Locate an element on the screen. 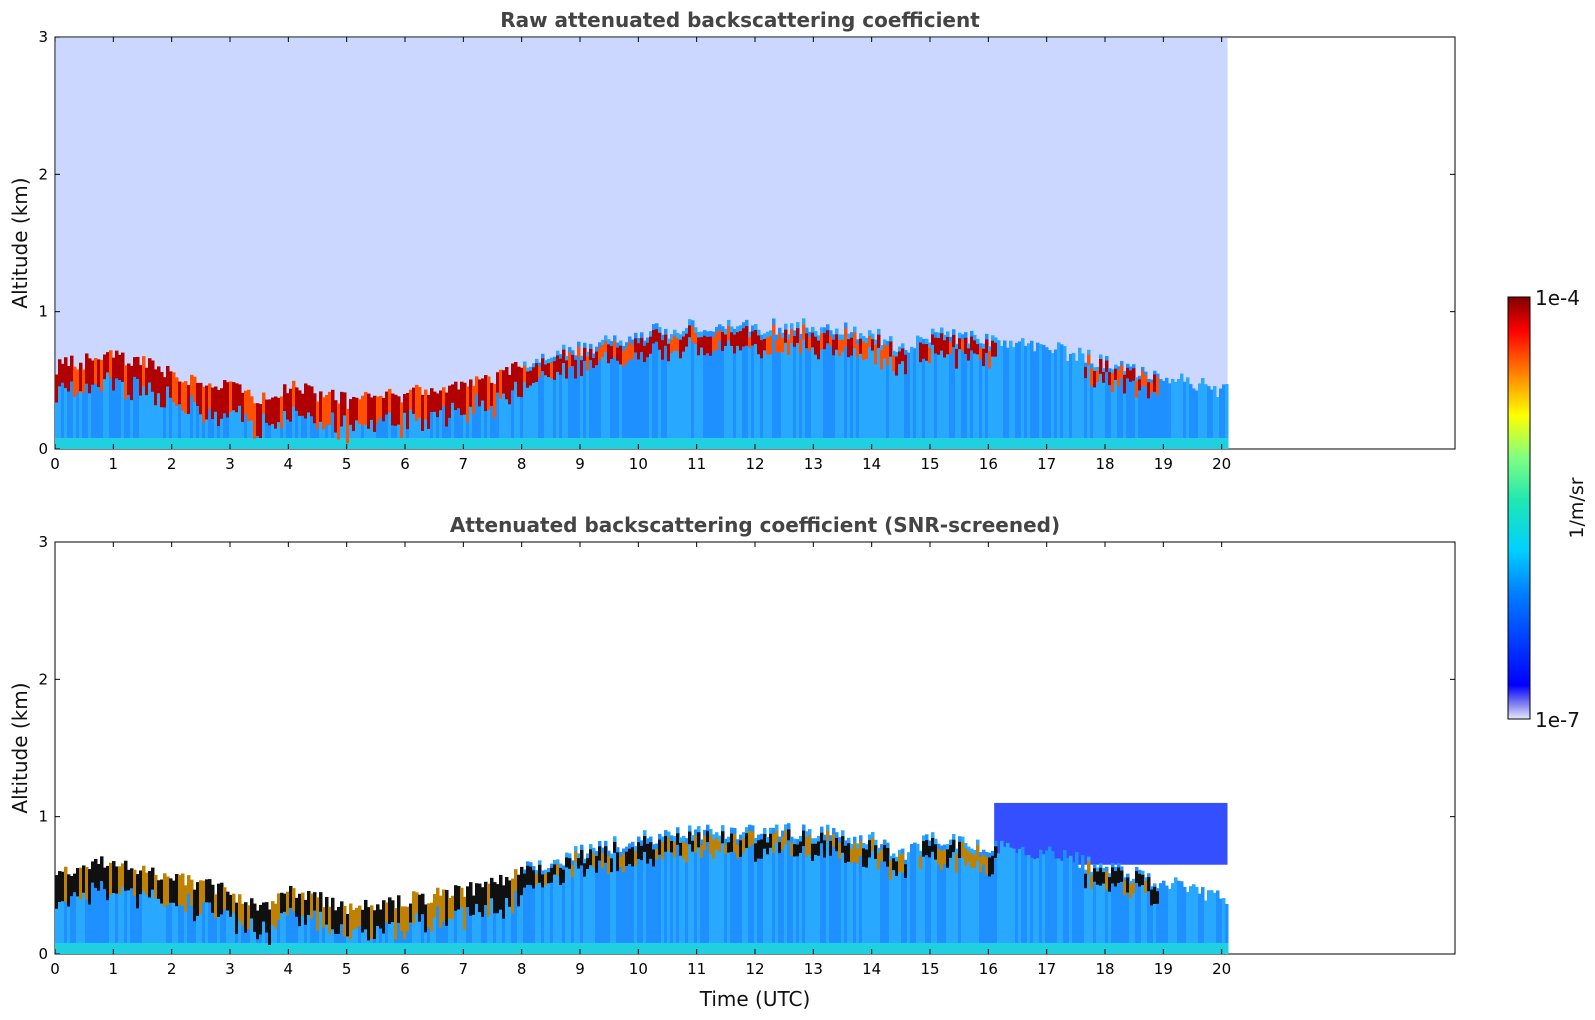 The width and height of the screenshot is (1595, 1020). x-tick-label: 13 is located at coordinates (813, 464).